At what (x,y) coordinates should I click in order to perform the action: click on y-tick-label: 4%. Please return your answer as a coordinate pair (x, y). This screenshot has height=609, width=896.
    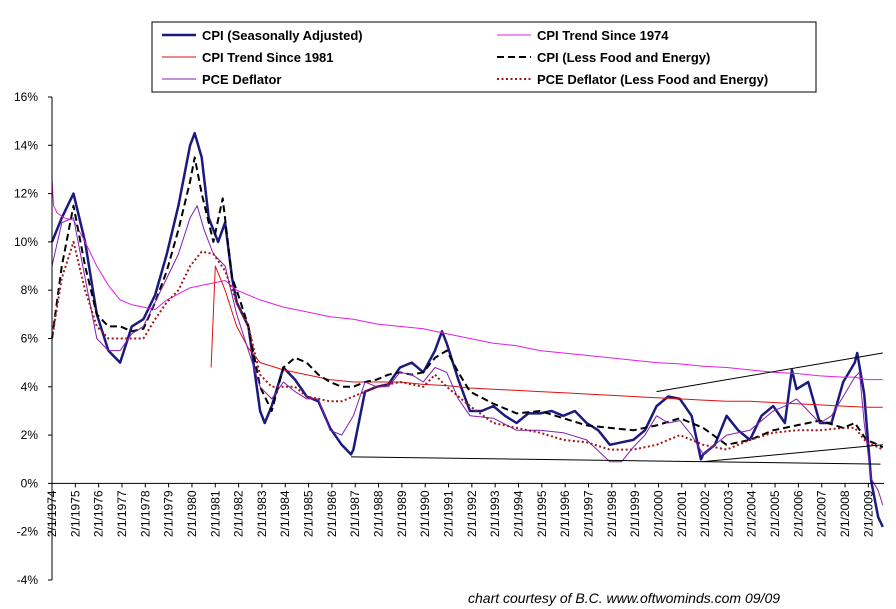
    Looking at the image, I should click on (30, 387).